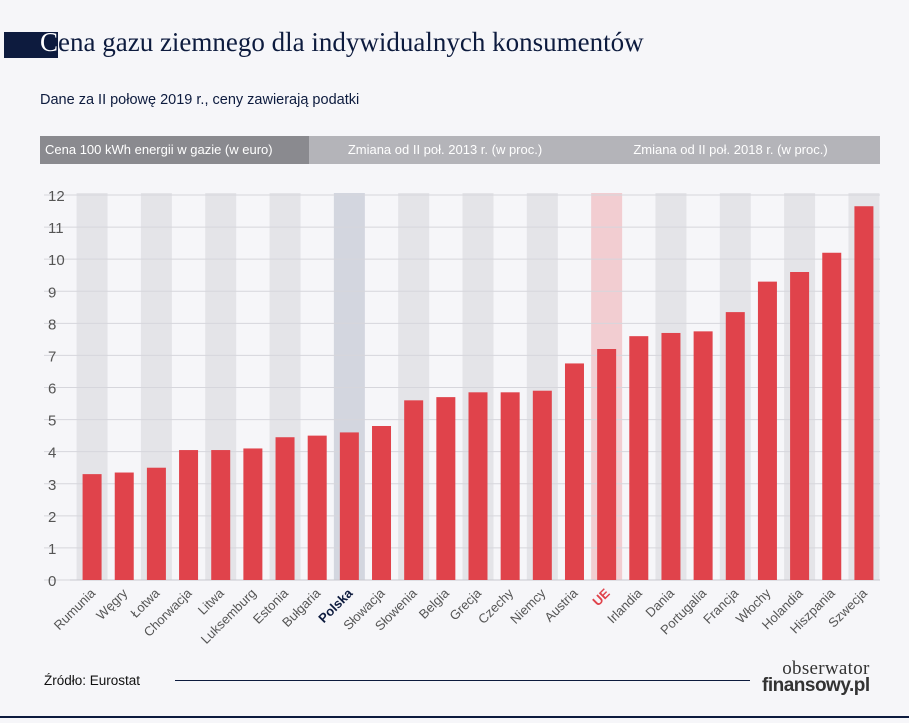 The height and width of the screenshot is (723, 909). Describe the element at coordinates (174, 150) in the screenshot. I see `tab-price-per-100kwh: Cena 100 kWh energii w gazie (w euro)` at that location.